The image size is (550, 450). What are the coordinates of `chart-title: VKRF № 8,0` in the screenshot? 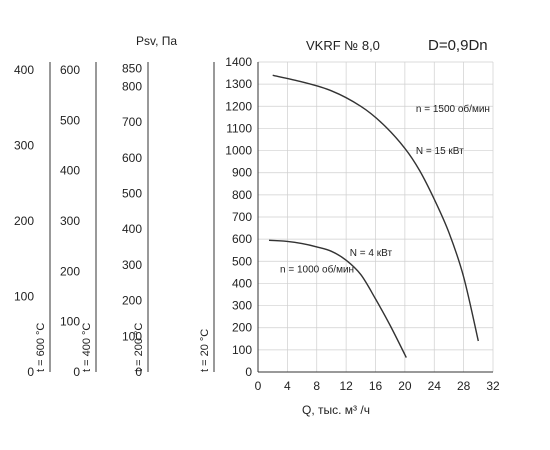 It's located at (343, 45).